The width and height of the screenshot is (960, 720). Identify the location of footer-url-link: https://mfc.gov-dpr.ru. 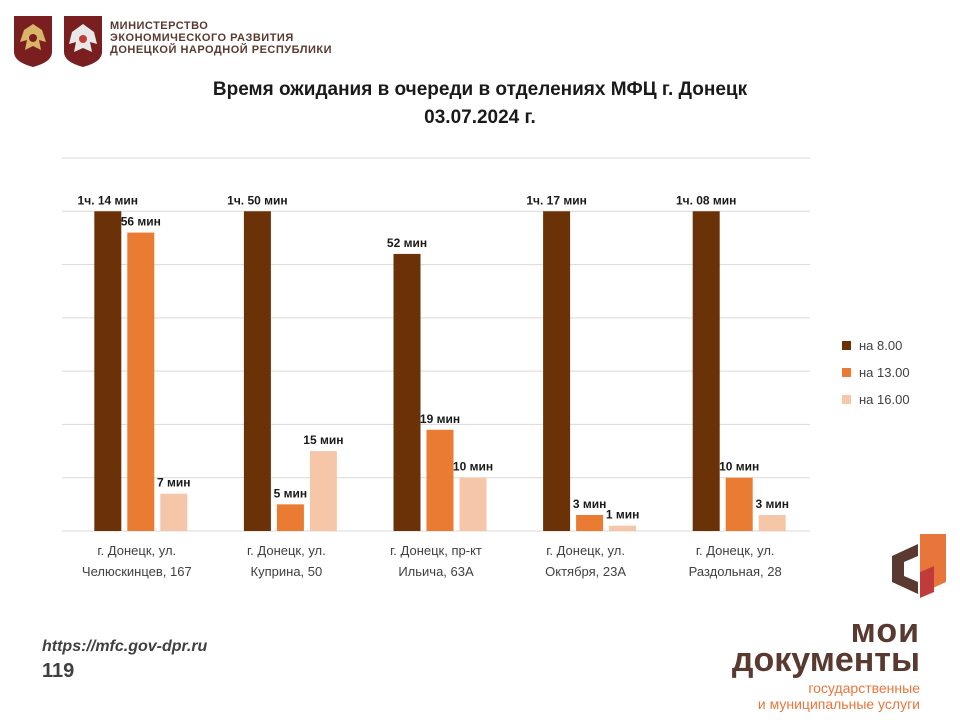
(125, 646).